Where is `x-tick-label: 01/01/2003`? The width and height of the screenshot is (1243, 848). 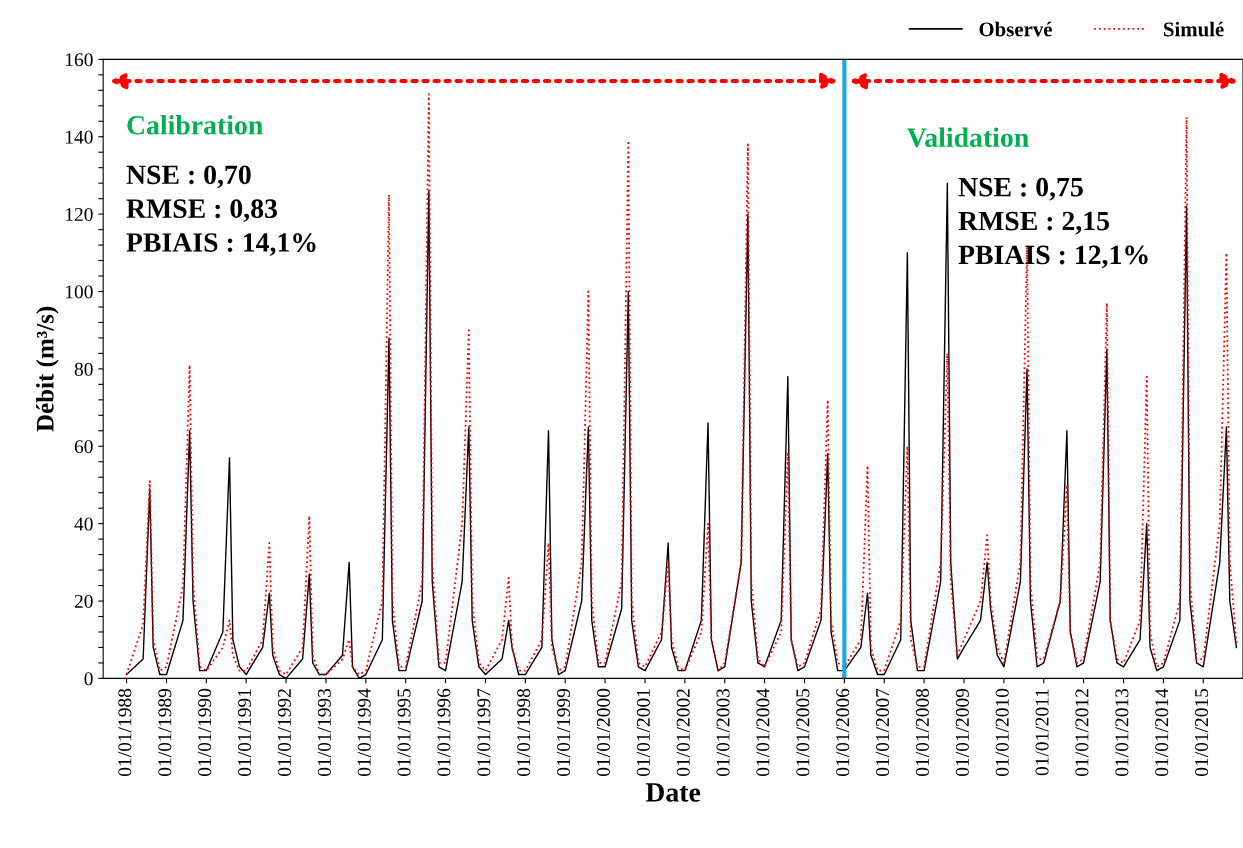 x-tick-label: 01/01/2003 is located at coordinates (723, 732).